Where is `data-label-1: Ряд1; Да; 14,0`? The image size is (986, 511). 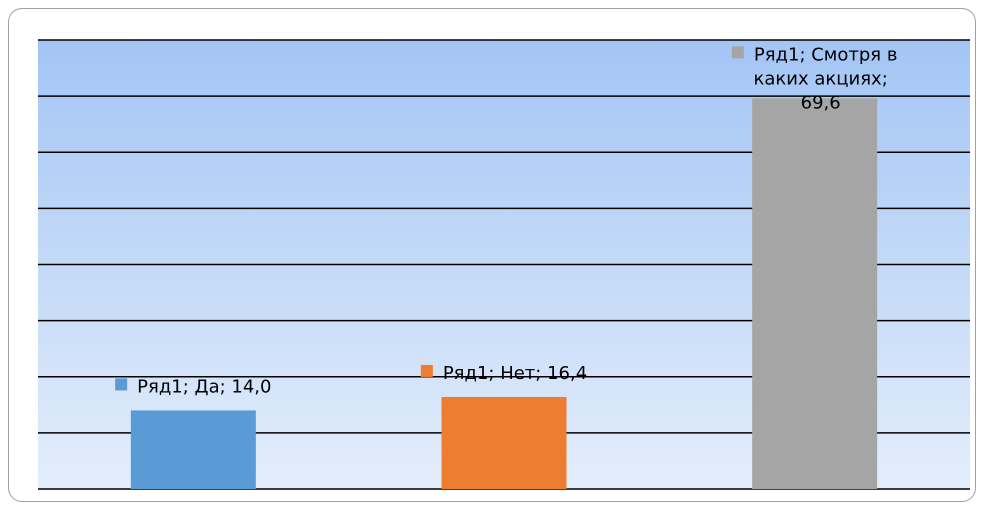 data-label-1: Ряд1; Да; 14,0 is located at coordinates (193, 386).